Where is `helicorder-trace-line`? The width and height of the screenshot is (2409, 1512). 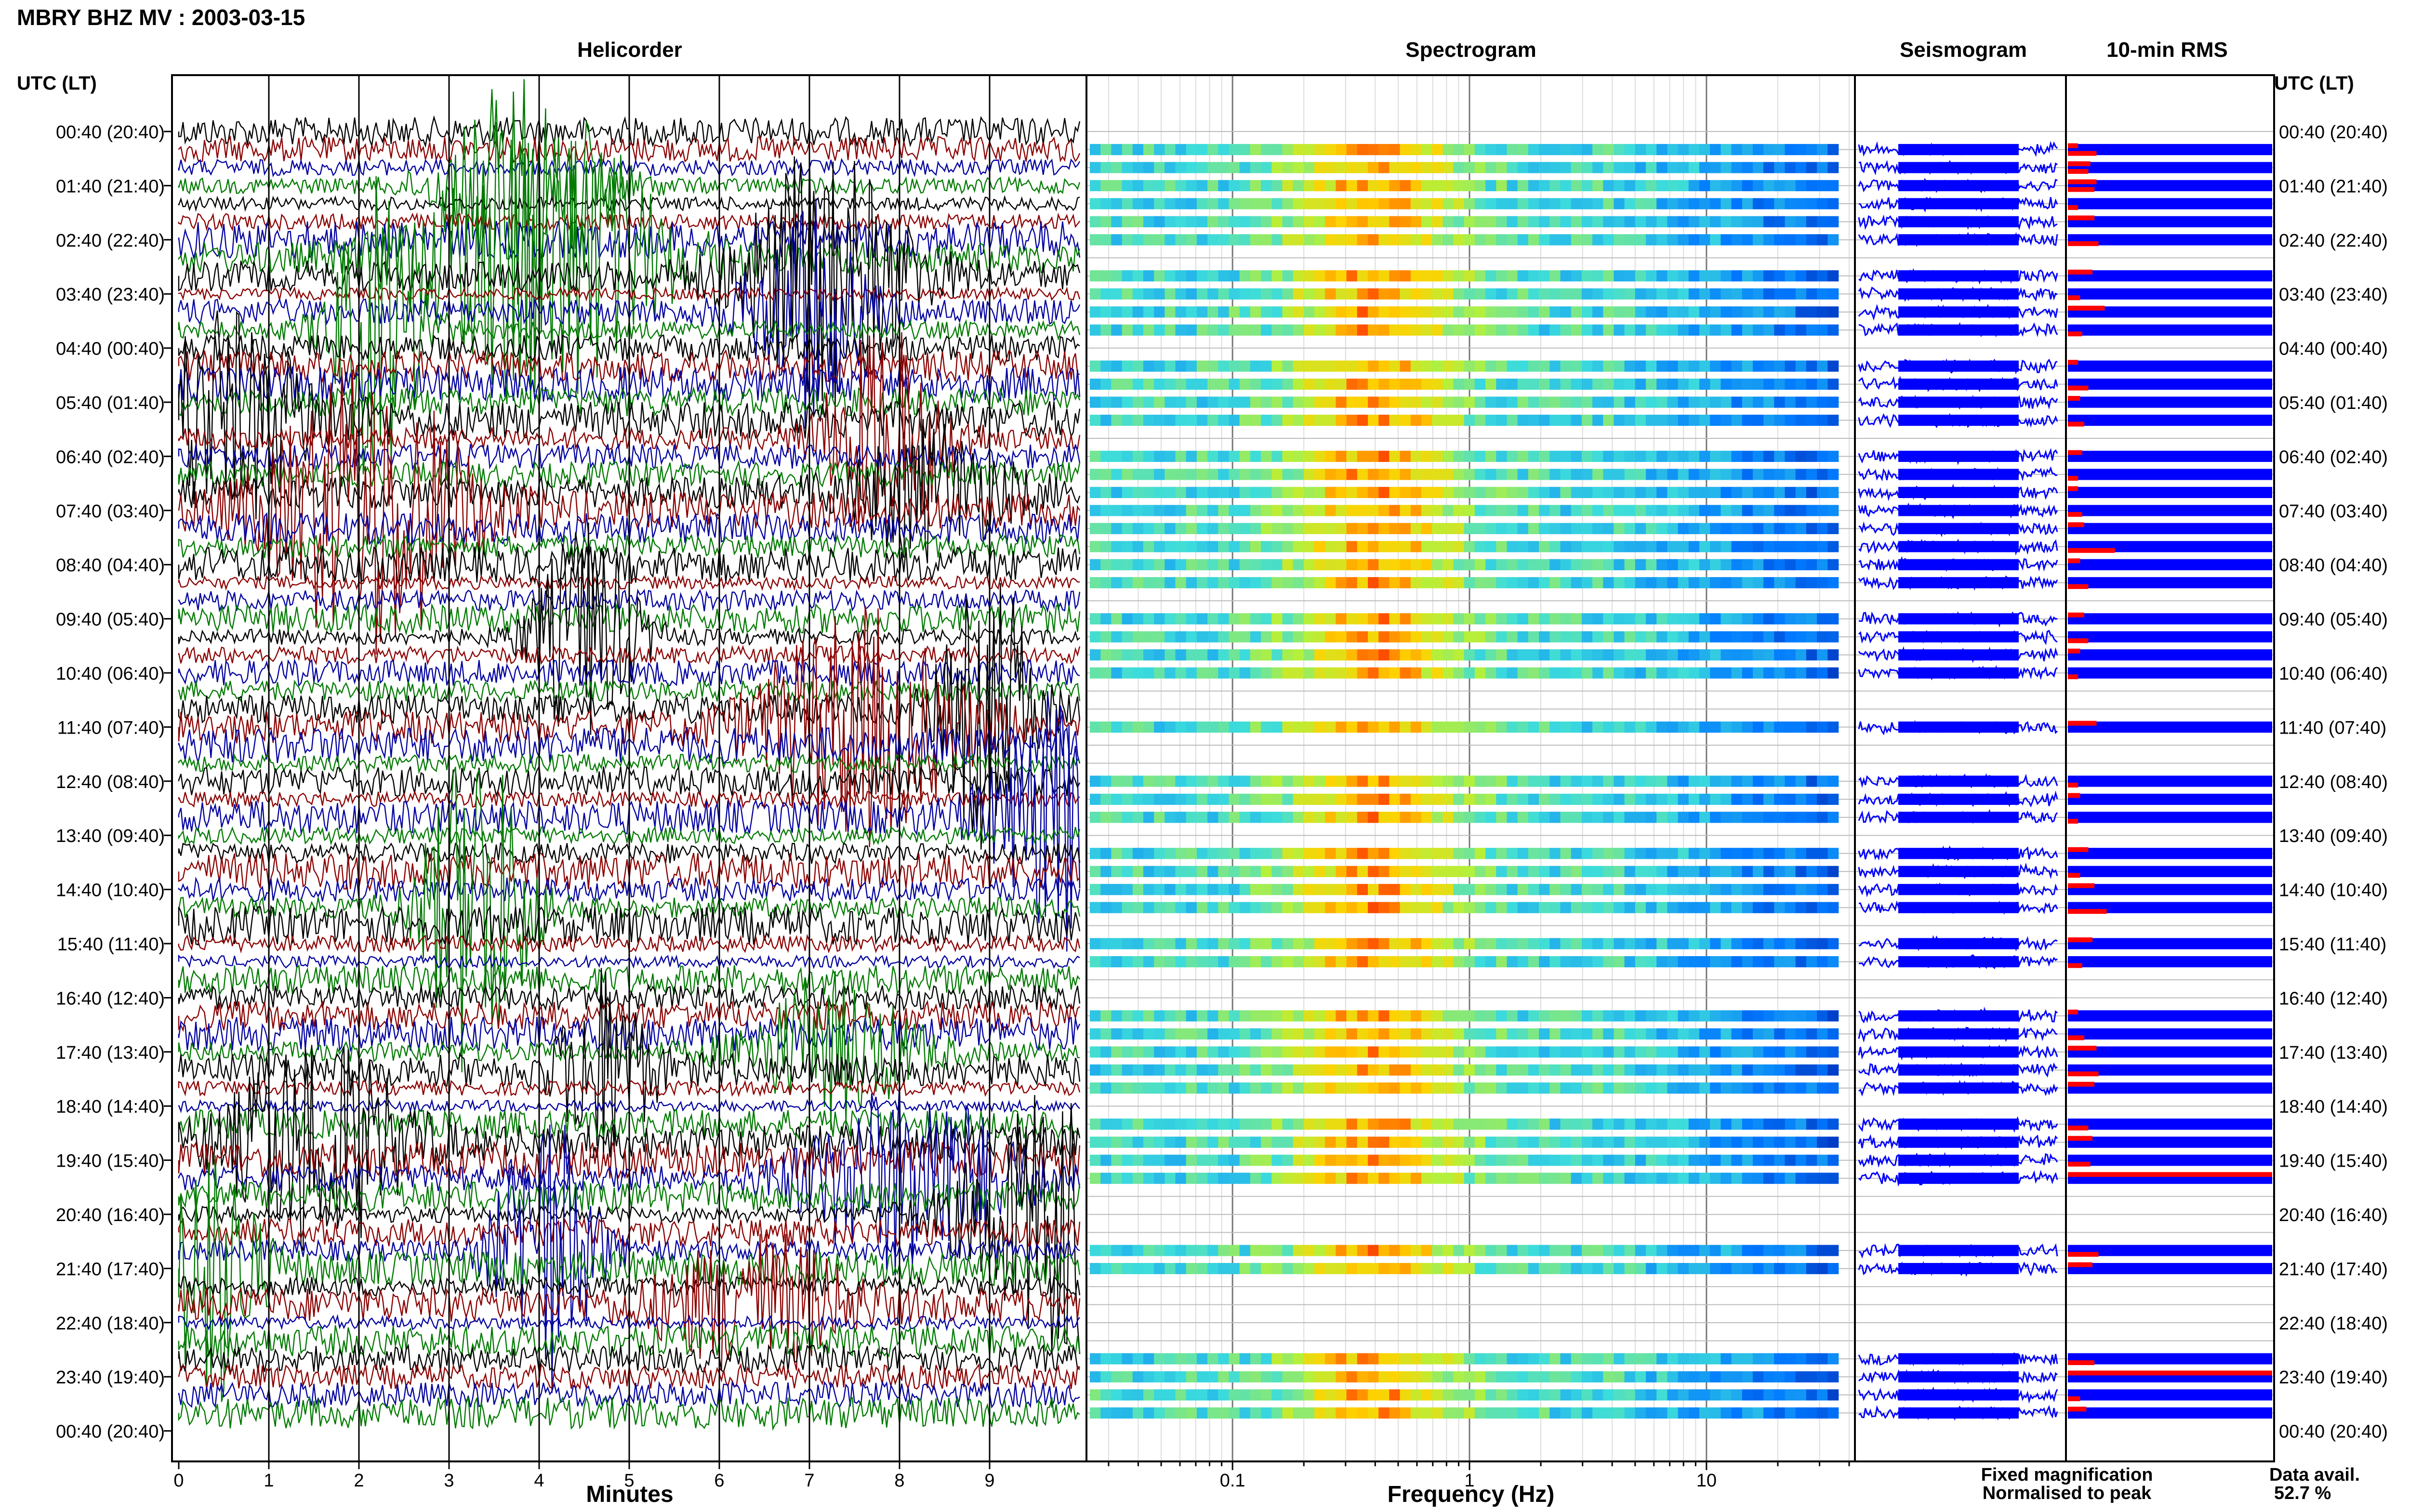 helicorder-trace-line is located at coordinates (629, 294).